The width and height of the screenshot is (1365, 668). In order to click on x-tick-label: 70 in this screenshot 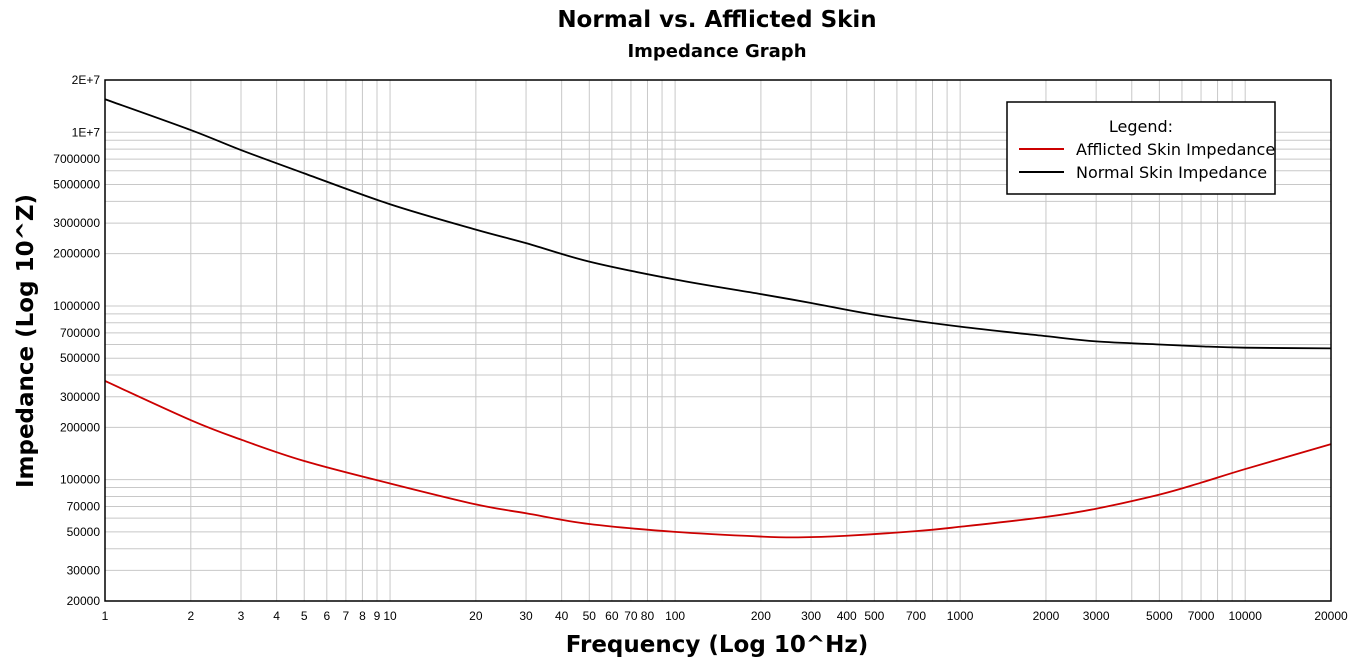, I will do `click(631, 616)`.